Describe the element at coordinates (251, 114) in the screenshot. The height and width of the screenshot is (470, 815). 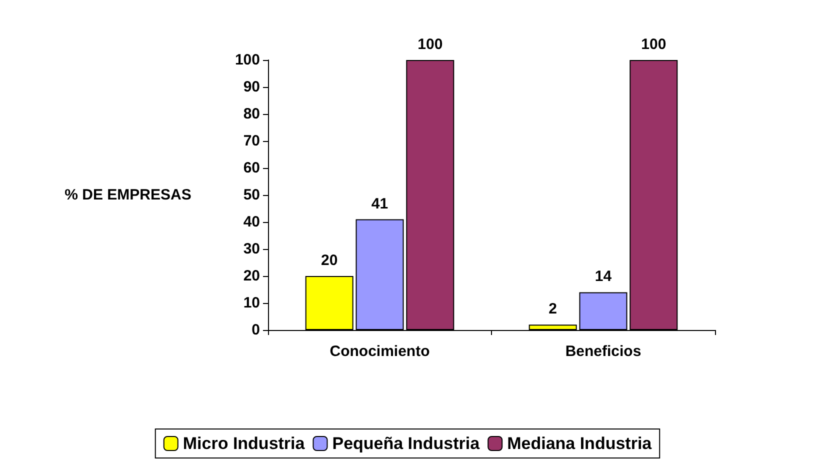
I see `y-tick-label: 80` at that location.